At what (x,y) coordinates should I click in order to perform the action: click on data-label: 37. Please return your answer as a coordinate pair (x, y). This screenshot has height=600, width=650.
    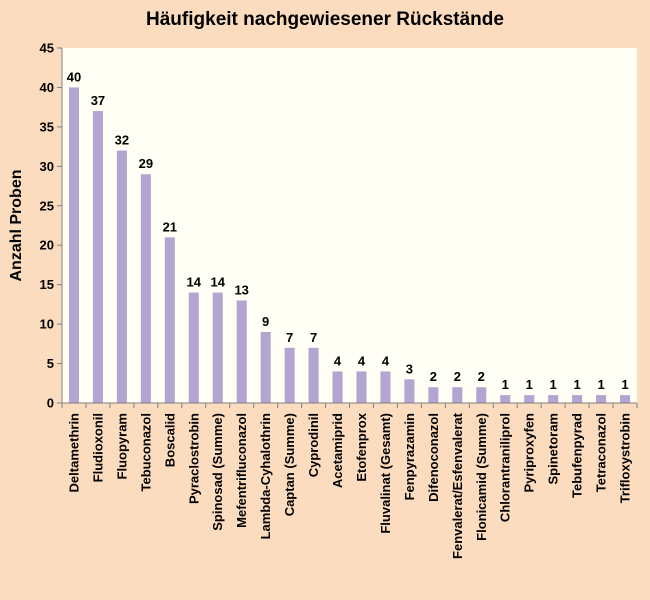
    Looking at the image, I should click on (98, 100).